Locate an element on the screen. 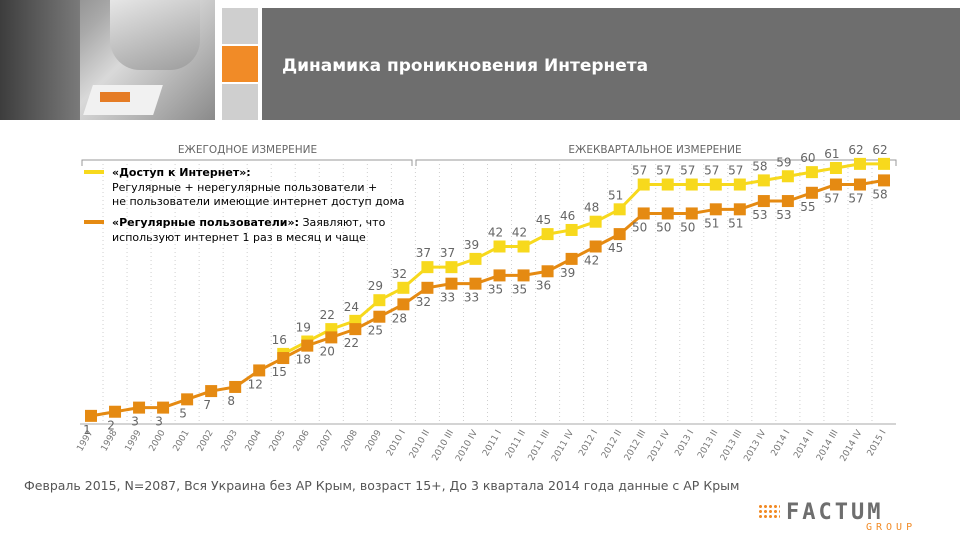 The width and height of the screenshot is (960, 540). x-tick-label: 1998 is located at coordinates (110, 440).